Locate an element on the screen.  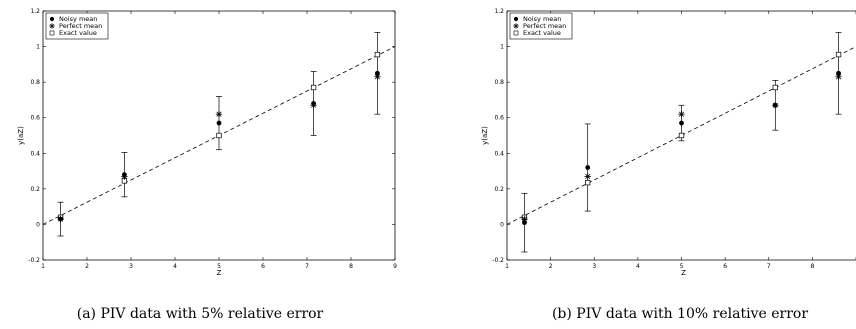
subfigure-caption: (b) PIV data with 10% relative error is located at coordinates (680, 314).